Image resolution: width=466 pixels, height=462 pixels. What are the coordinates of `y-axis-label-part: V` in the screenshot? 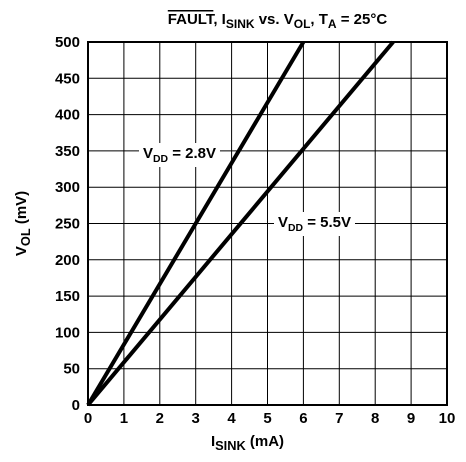 It's located at (21, 251).